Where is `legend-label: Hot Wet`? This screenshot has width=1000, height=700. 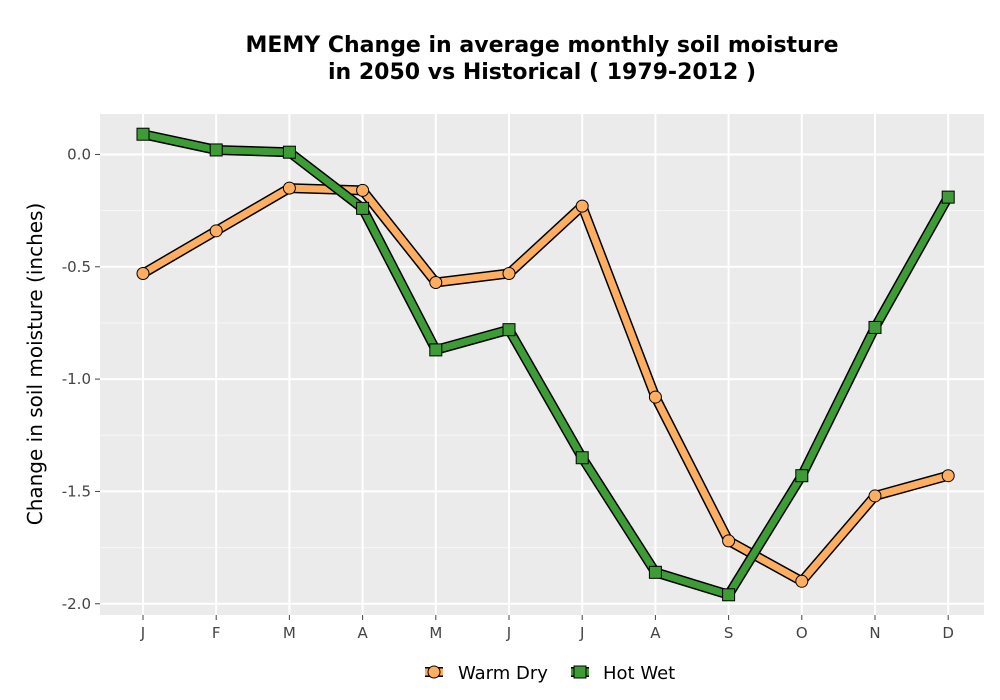 legend-label: Hot Wet is located at coordinates (639, 673).